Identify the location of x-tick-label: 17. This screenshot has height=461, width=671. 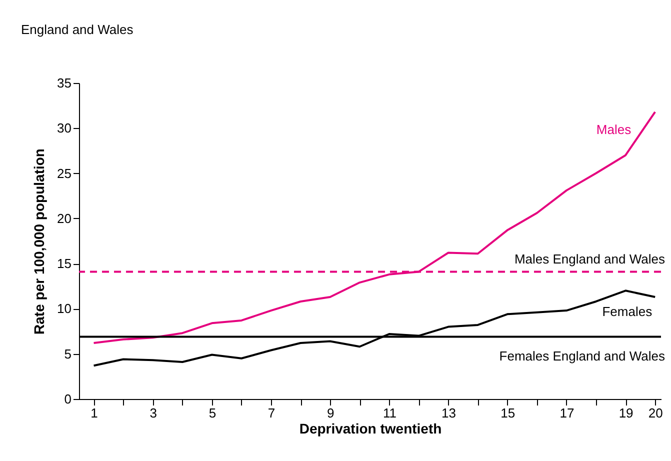
(567, 413).